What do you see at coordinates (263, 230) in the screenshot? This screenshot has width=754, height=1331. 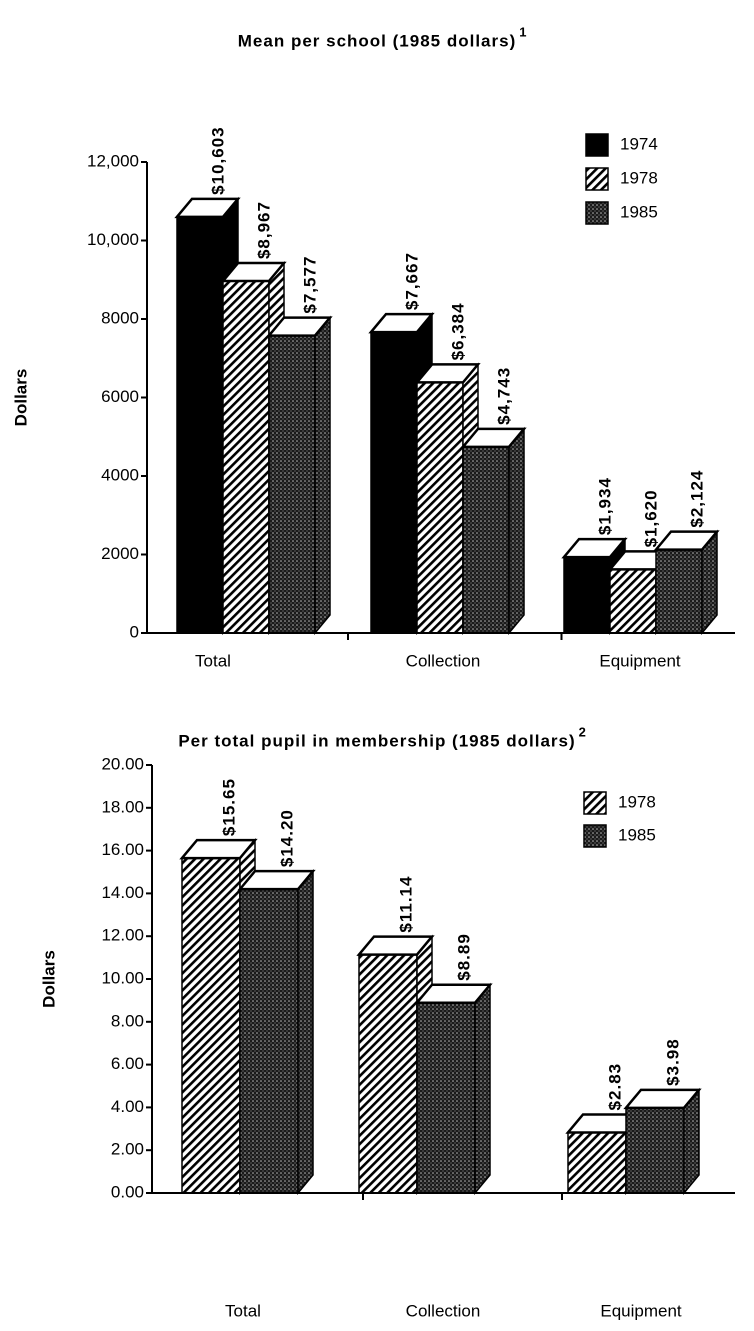 I see `value-label: $8,967` at bounding box center [263, 230].